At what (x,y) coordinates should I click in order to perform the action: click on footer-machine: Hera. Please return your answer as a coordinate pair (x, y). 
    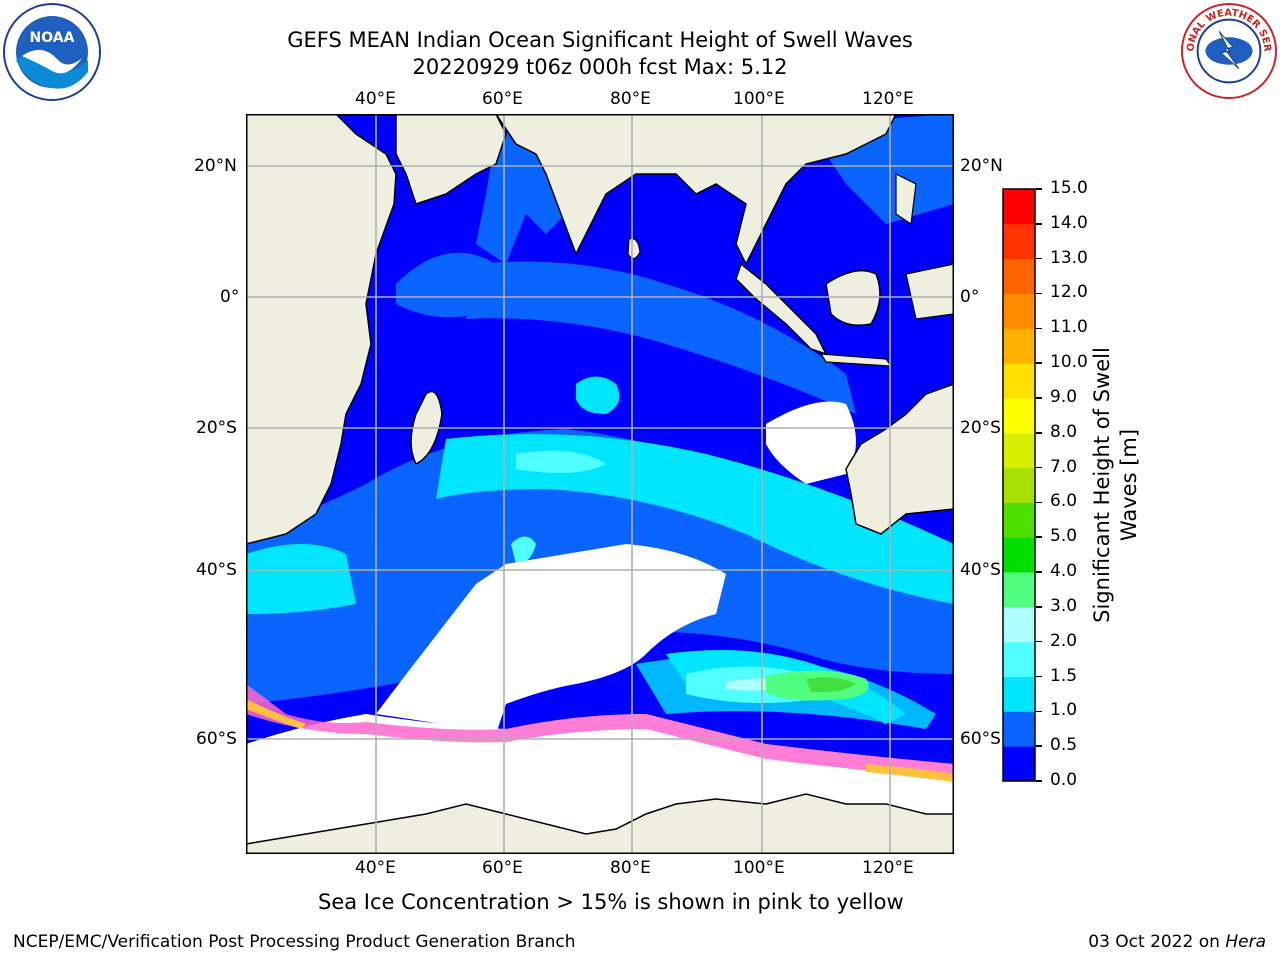
    Looking at the image, I should click on (1245, 942).